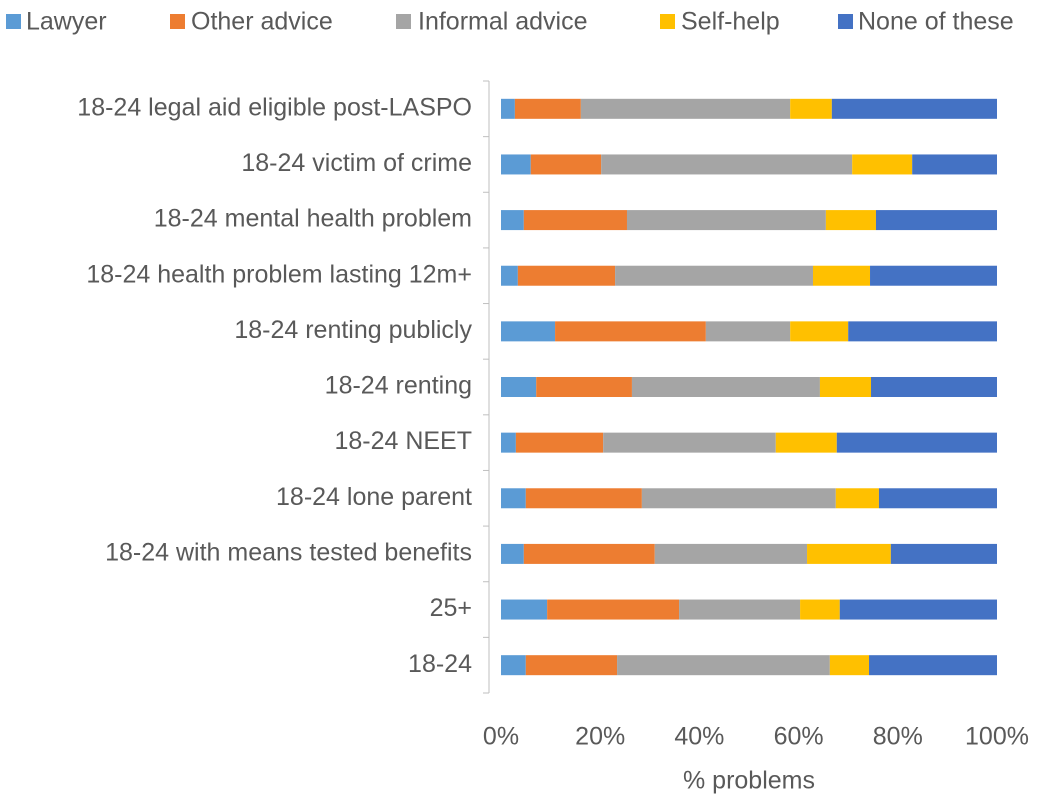 The image size is (1043, 803). What do you see at coordinates (451, 608) in the screenshot?
I see `y-tick-label: 25+` at bounding box center [451, 608].